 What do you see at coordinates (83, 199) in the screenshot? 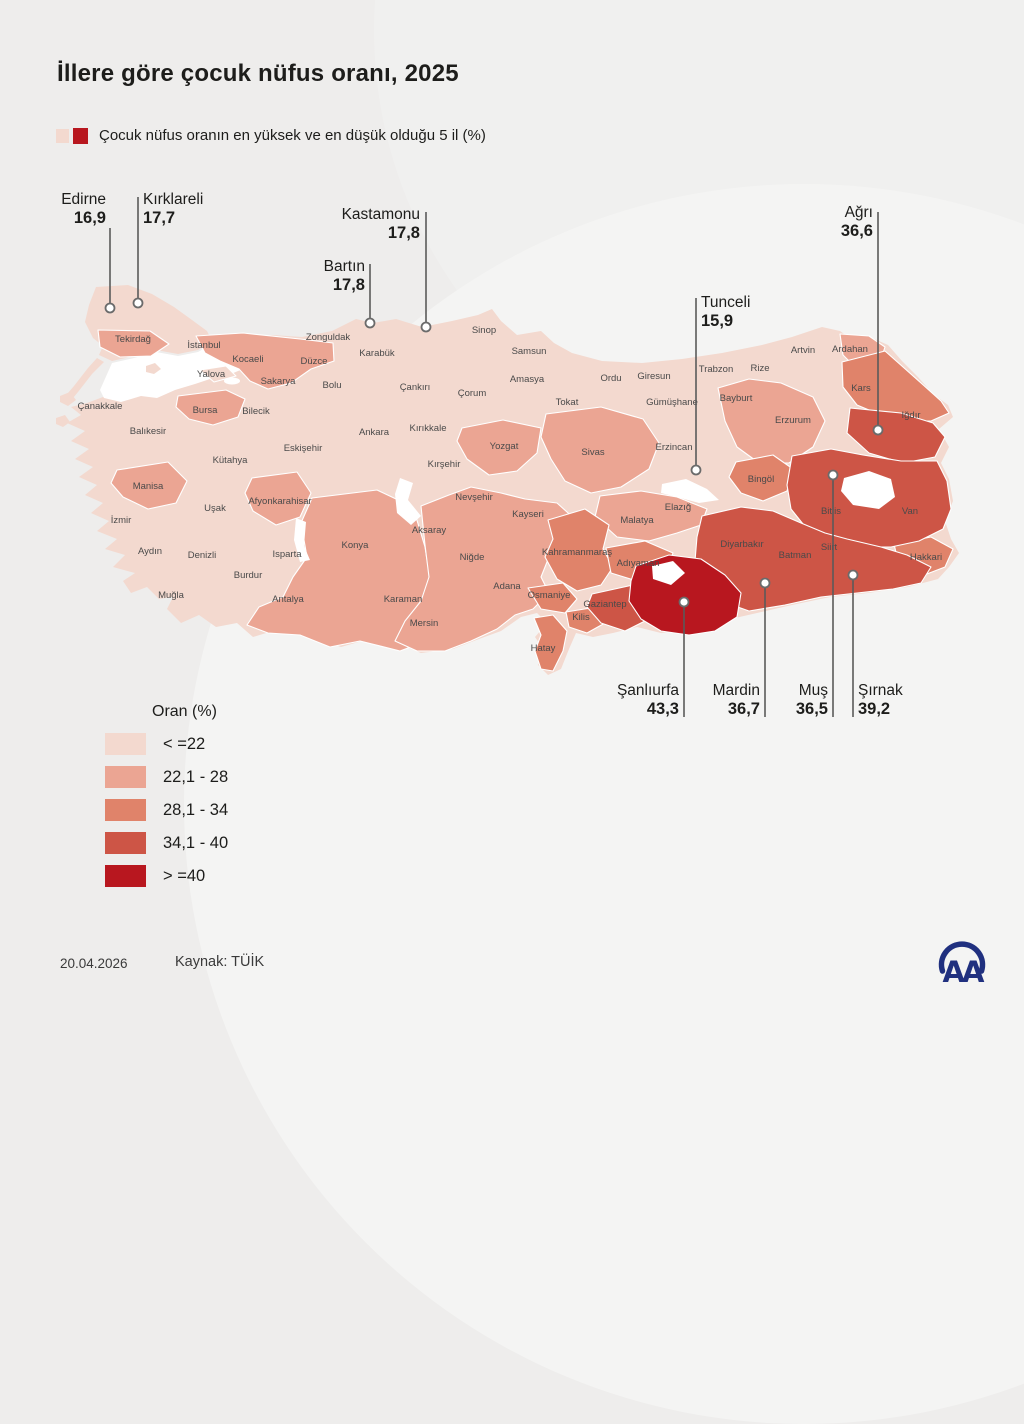
I see `callout-province-name: Edirne` at bounding box center [83, 199].